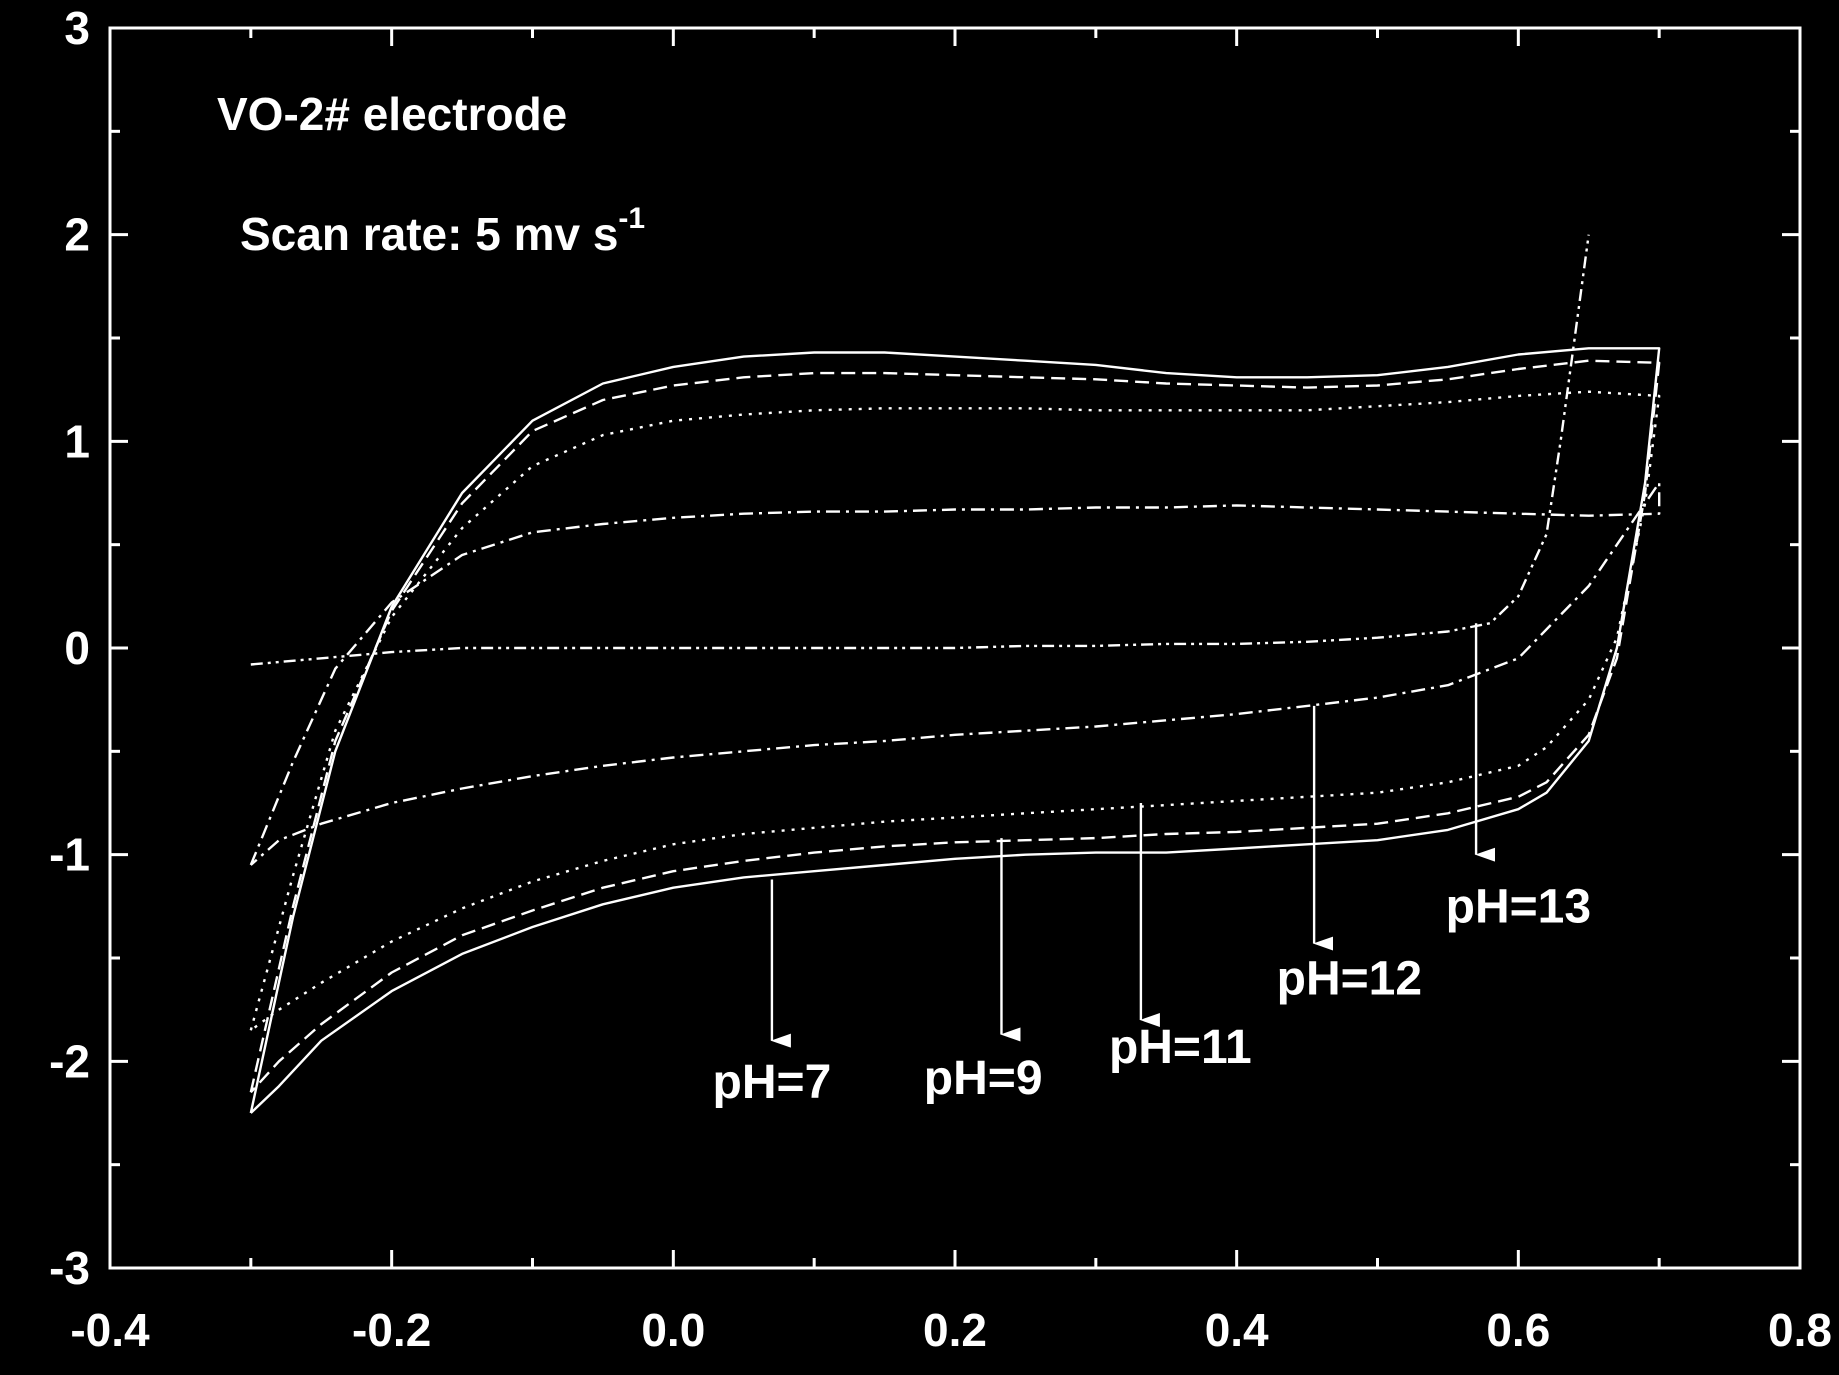 The image size is (1839, 1375). Describe the element at coordinates (391, 1330) in the screenshot. I see `x-tick-label: -0.2` at that location.